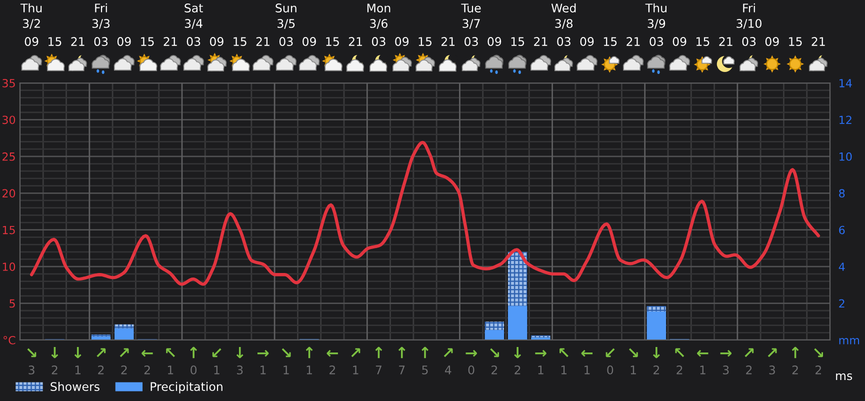  I want to click on x2-tick-label: Mon 3/6, so click(378, 16).